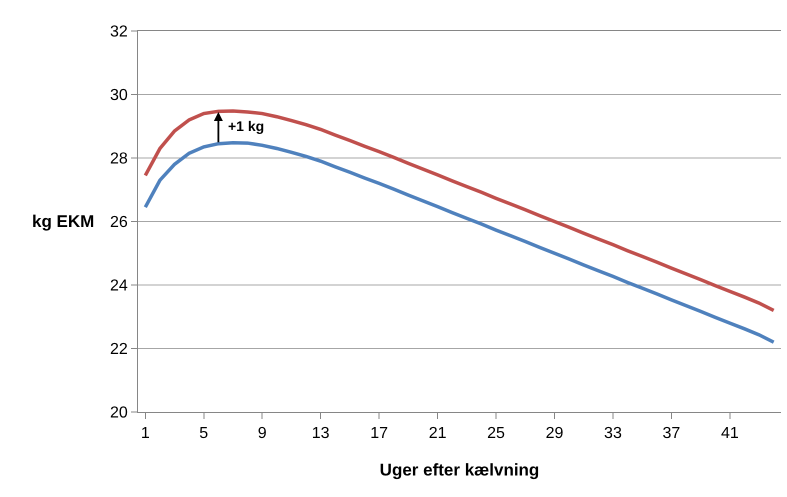 Image resolution: width=787 pixels, height=497 pixels. Describe the element at coordinates (203, 433) in the screenshot. I see `x-tick-label: 5` at that location.